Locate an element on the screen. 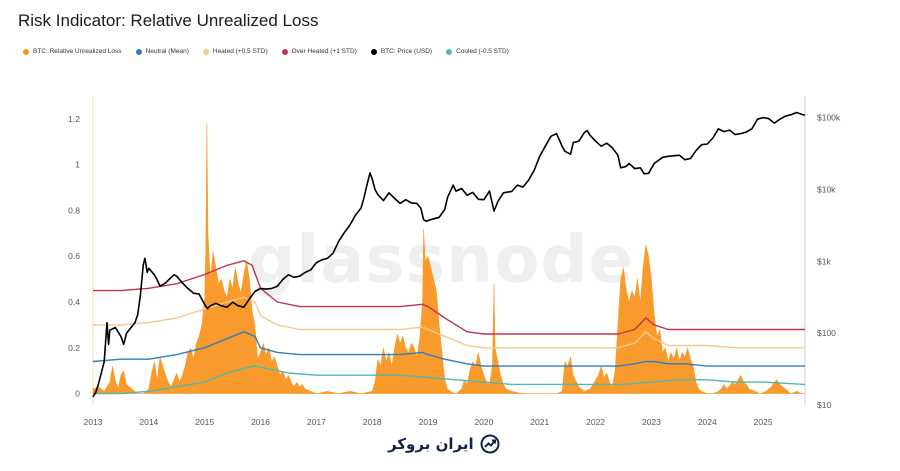  x-tick-label: 2024 is located at coordinates (707, 422).